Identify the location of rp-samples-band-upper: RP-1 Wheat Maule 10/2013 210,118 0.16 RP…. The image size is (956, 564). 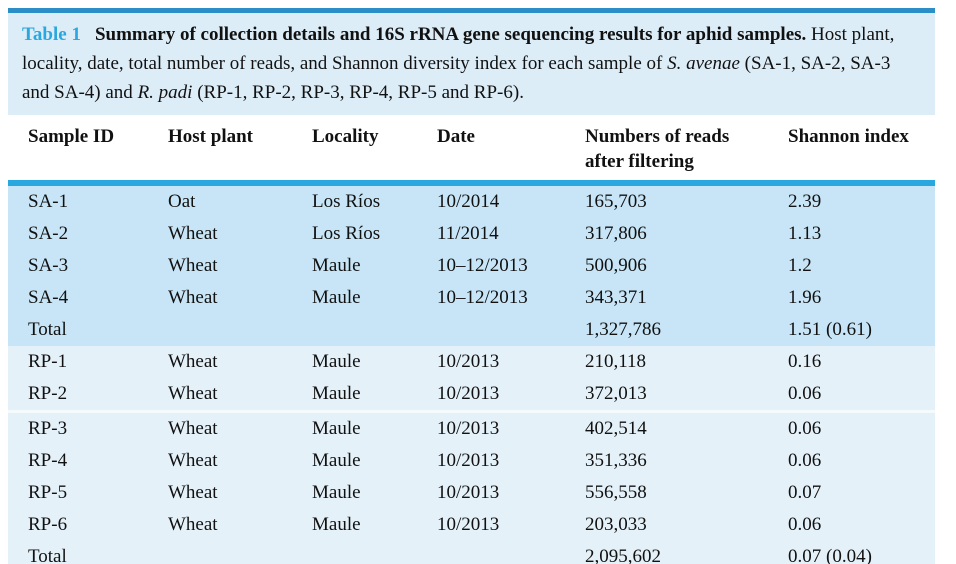
(471, 378).